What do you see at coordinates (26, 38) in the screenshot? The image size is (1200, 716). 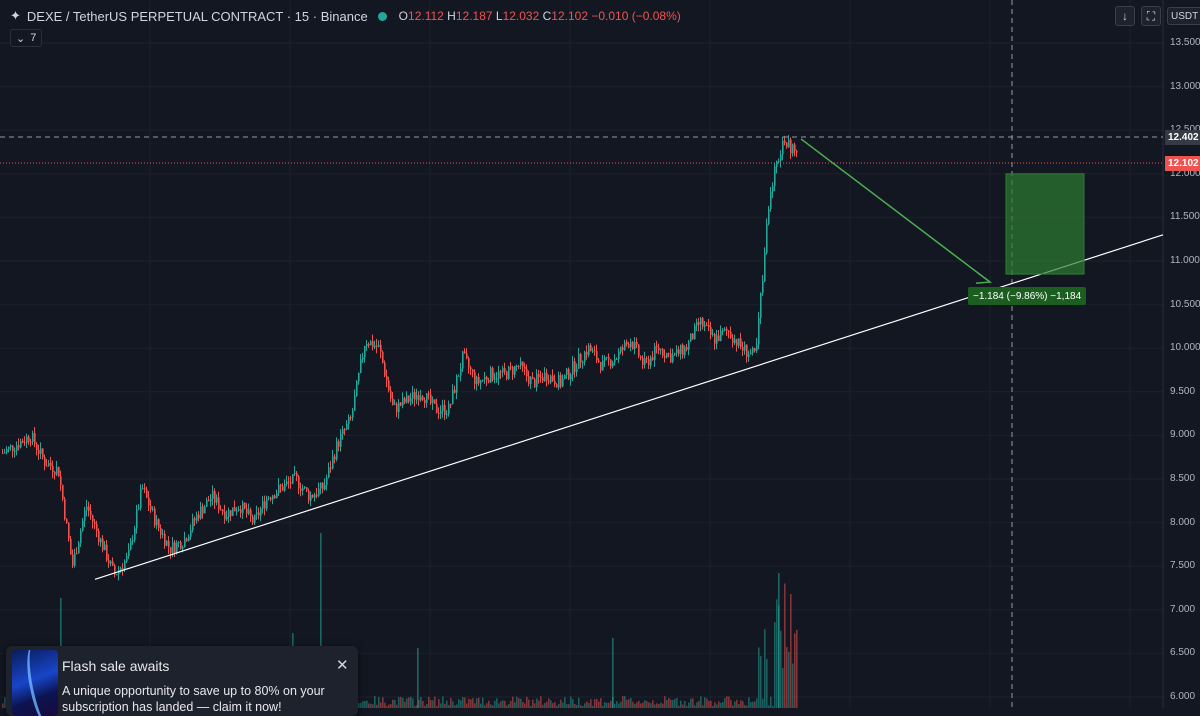 I see `indicators-toggle: ⌄ 7` at bounding box center [26, 38].